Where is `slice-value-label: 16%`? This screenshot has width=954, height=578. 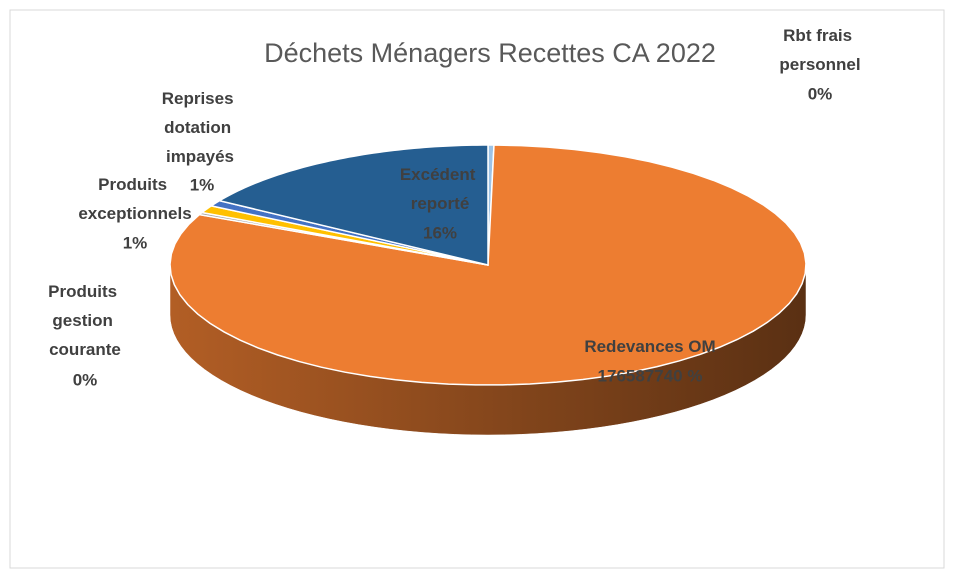
slice-value-label: 16% is located at coordinates (440, 232).